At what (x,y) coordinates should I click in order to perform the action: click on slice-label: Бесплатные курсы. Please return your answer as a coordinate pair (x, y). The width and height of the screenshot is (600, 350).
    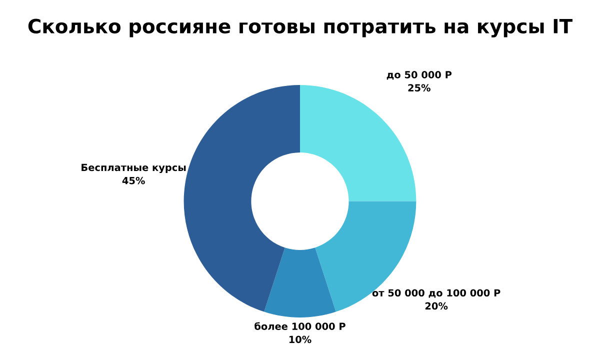
    Looking at the image, I should click on (134, 169).